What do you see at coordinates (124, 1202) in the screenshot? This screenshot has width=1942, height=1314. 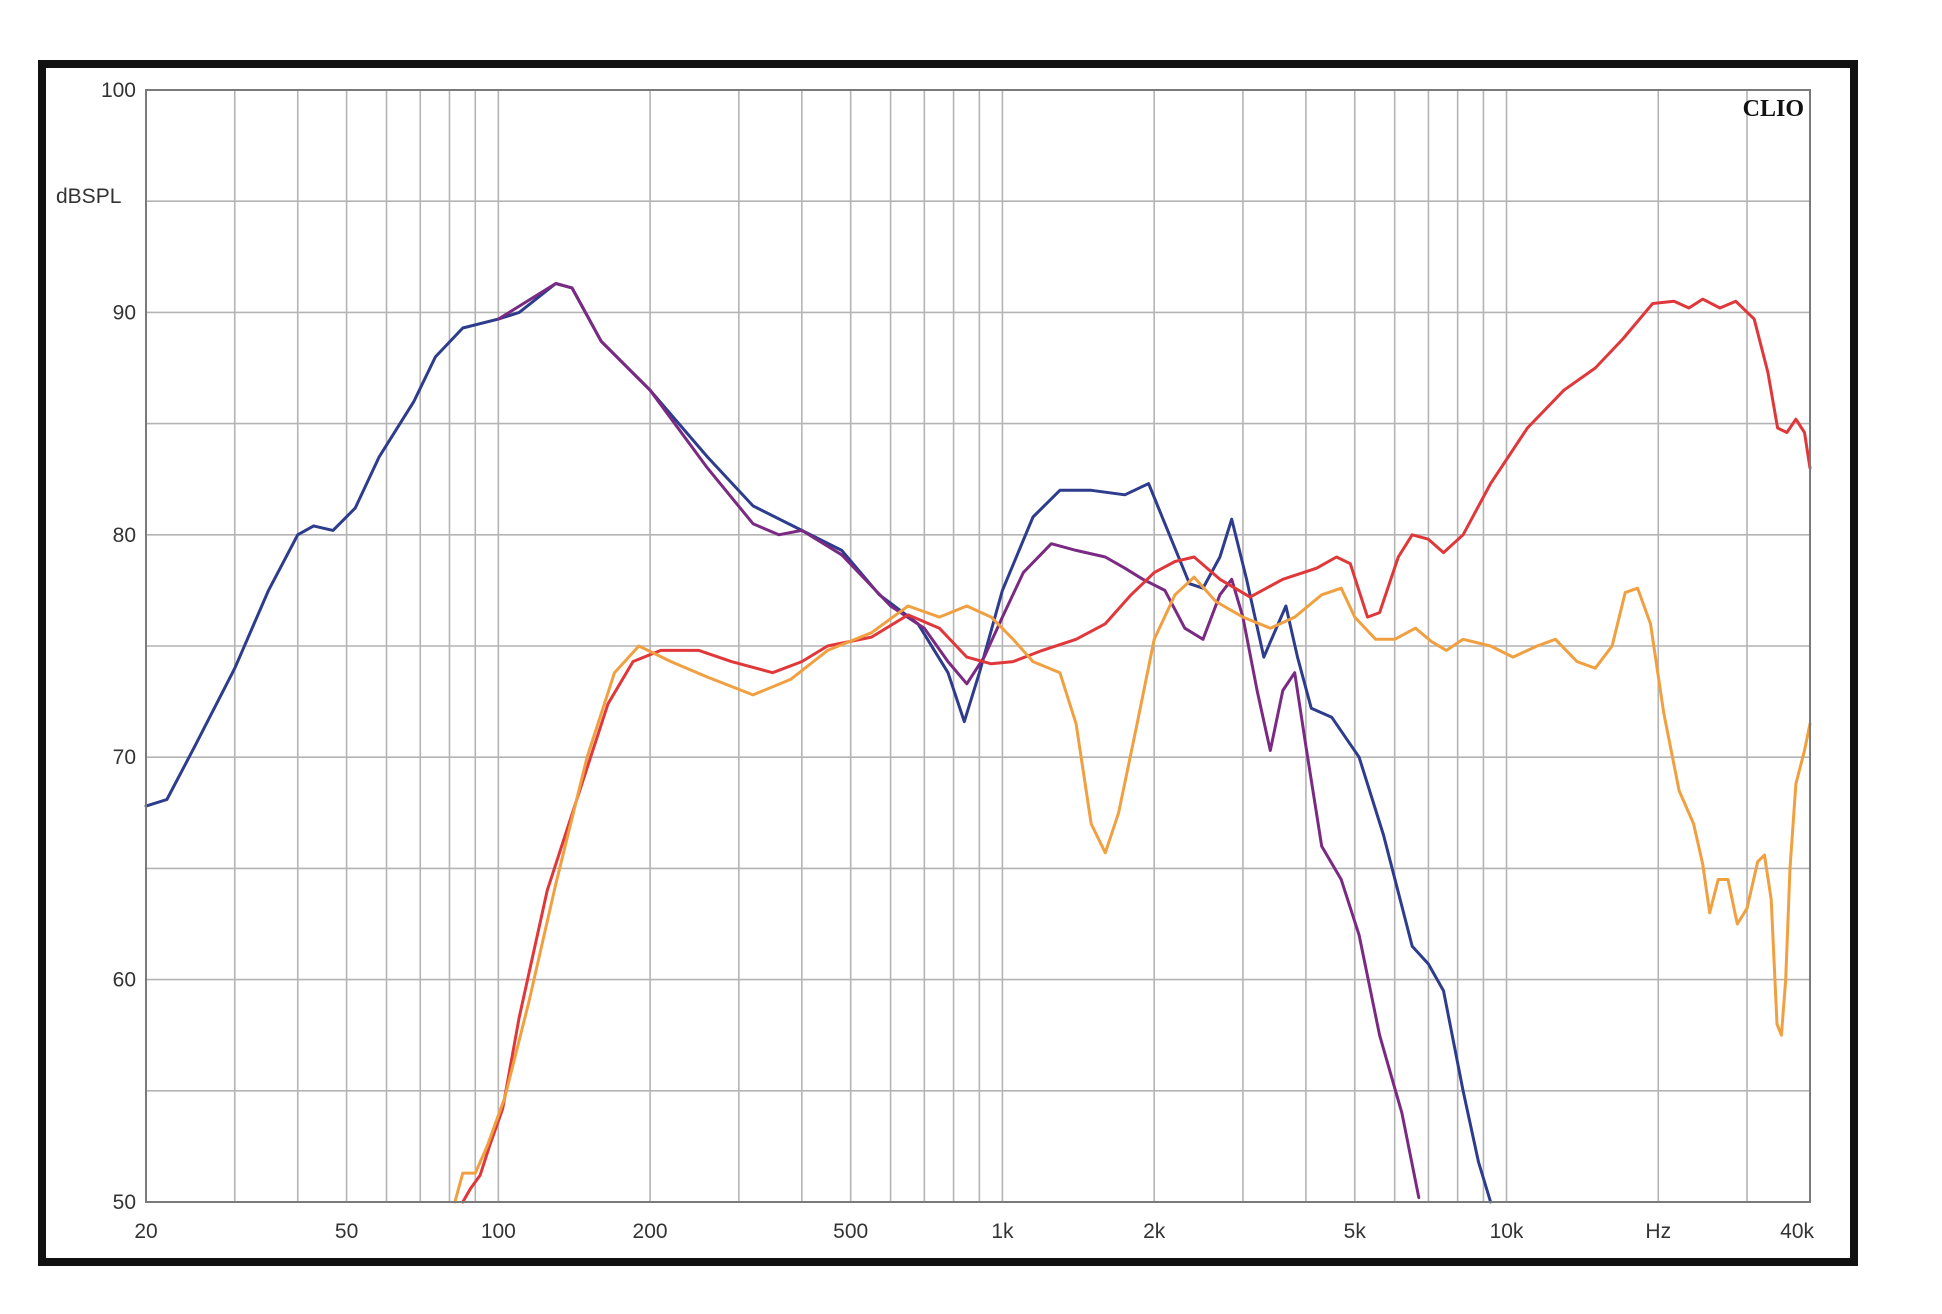 I see `y-tick-label: 50` at bounding box center [124, 1202].